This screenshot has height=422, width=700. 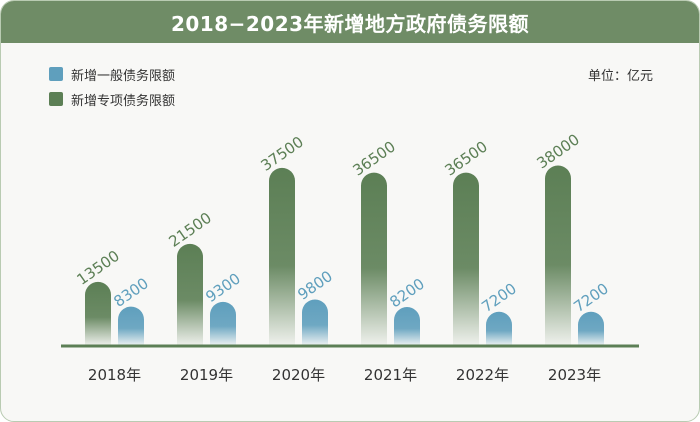 What do you see at coordinates (56, 99) in the screenshot?
I see `legend-swatch-special` at bounding box center [56, 99].